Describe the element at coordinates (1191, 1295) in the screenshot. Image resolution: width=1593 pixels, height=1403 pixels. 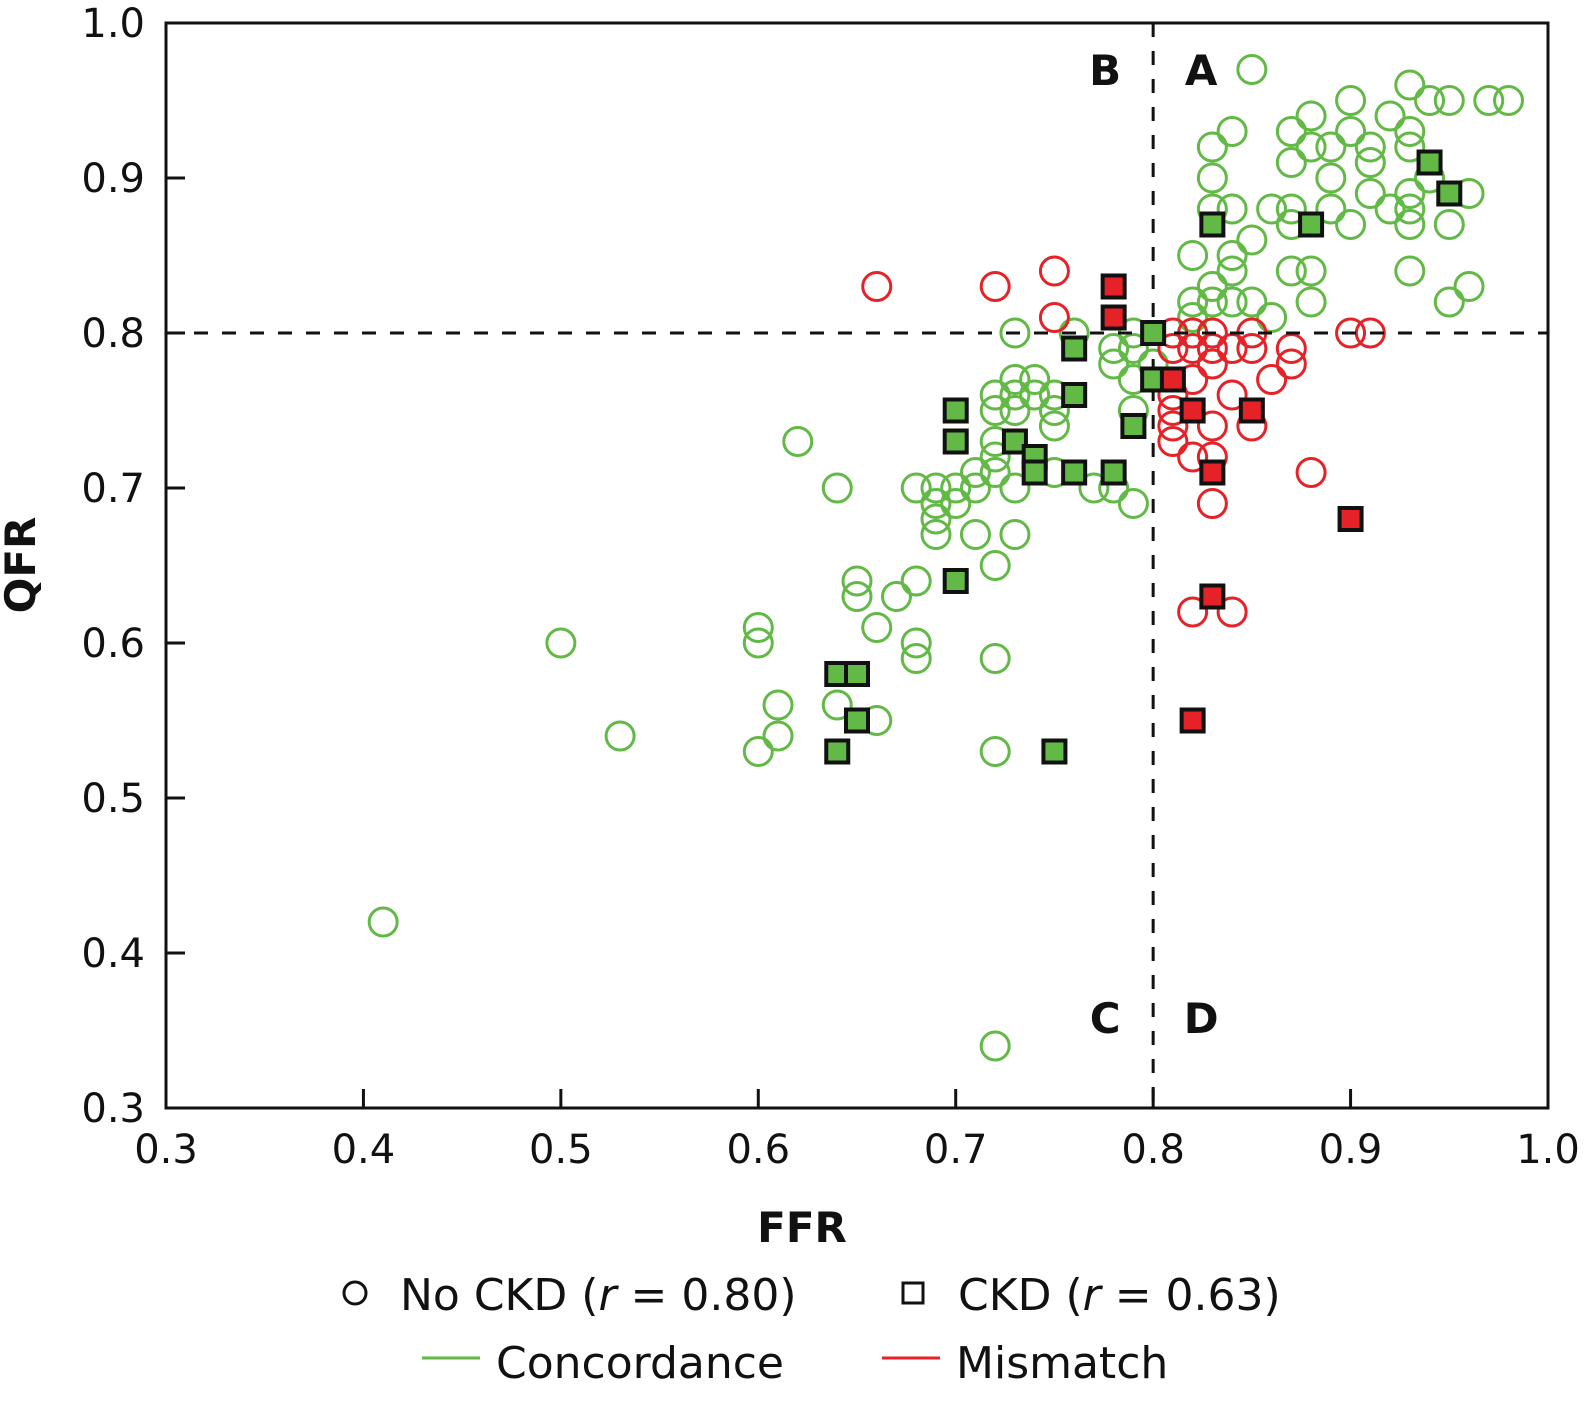
I see `legend-ckd-suffix: = 0.63)` at that location.